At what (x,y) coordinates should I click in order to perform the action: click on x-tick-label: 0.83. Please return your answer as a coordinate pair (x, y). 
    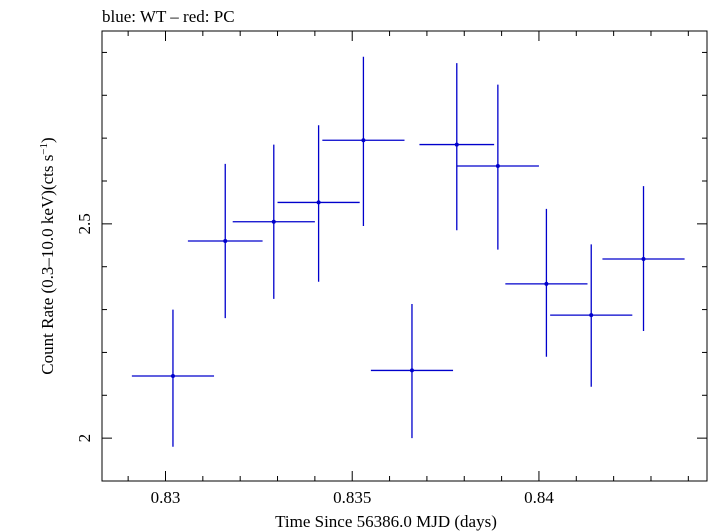
    Looking at the image, I should click on (166, 497).